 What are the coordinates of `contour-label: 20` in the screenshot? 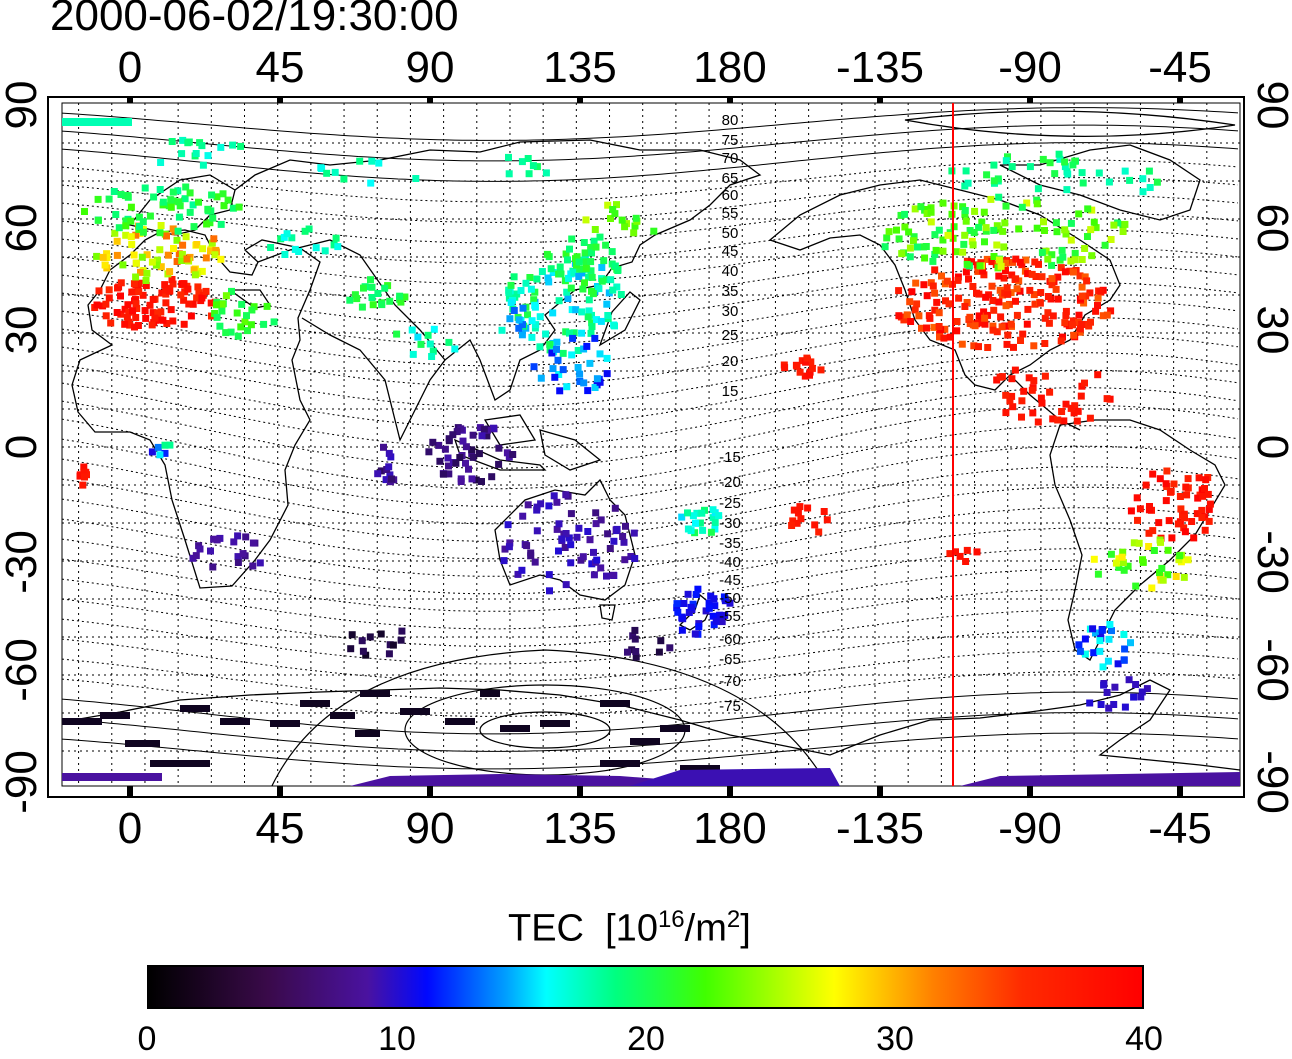 It's located at (730, 361).